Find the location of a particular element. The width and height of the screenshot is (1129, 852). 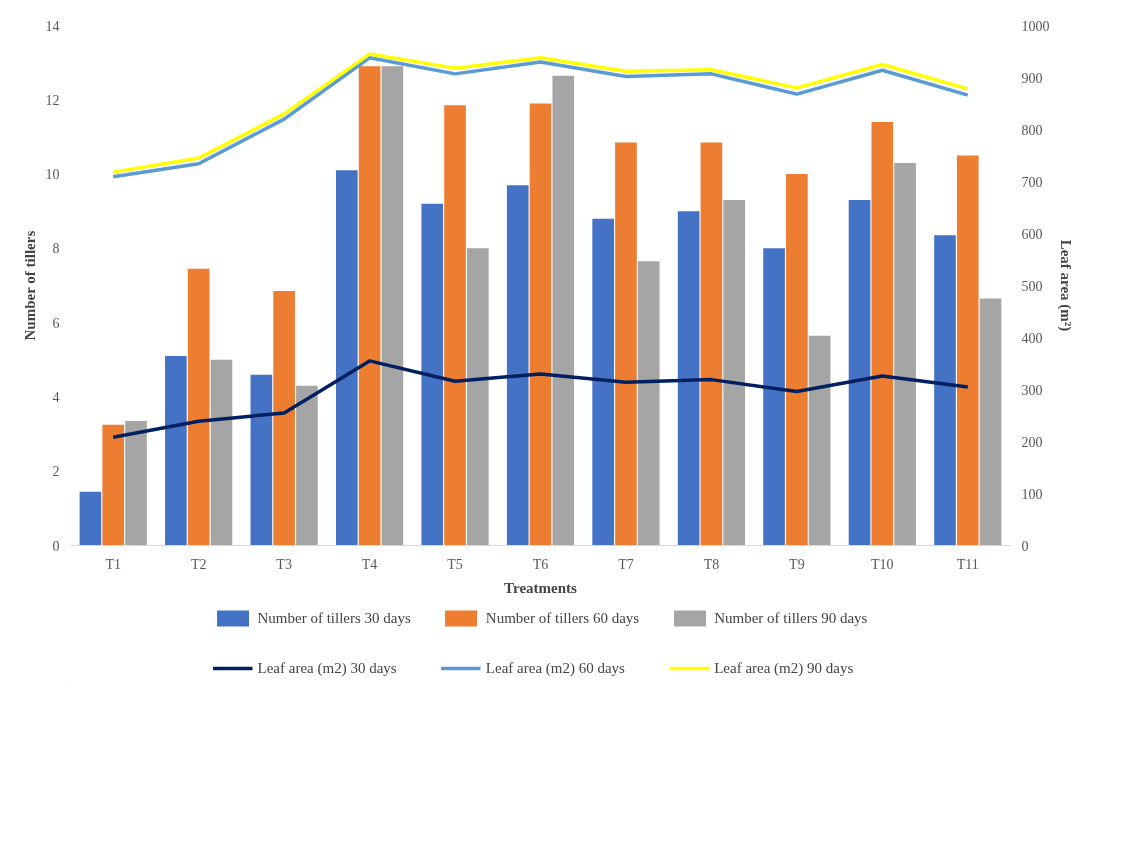

y-tick-label: 10 is located at coordinates (52, 175).